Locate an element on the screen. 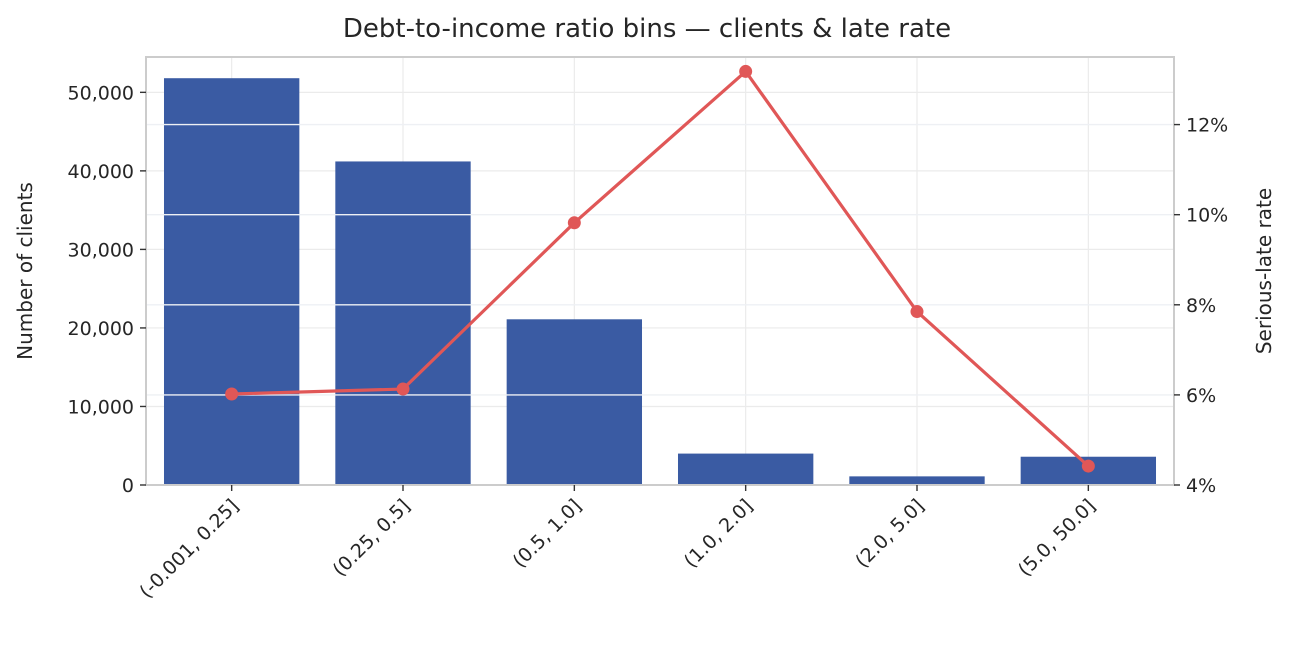 Image resolution: width=1292 pixels, height=647 pixels. left-axis-ticks: 0 10,000 20,000 30,000 40,000 50,000 is located at coordinates (107, 289).